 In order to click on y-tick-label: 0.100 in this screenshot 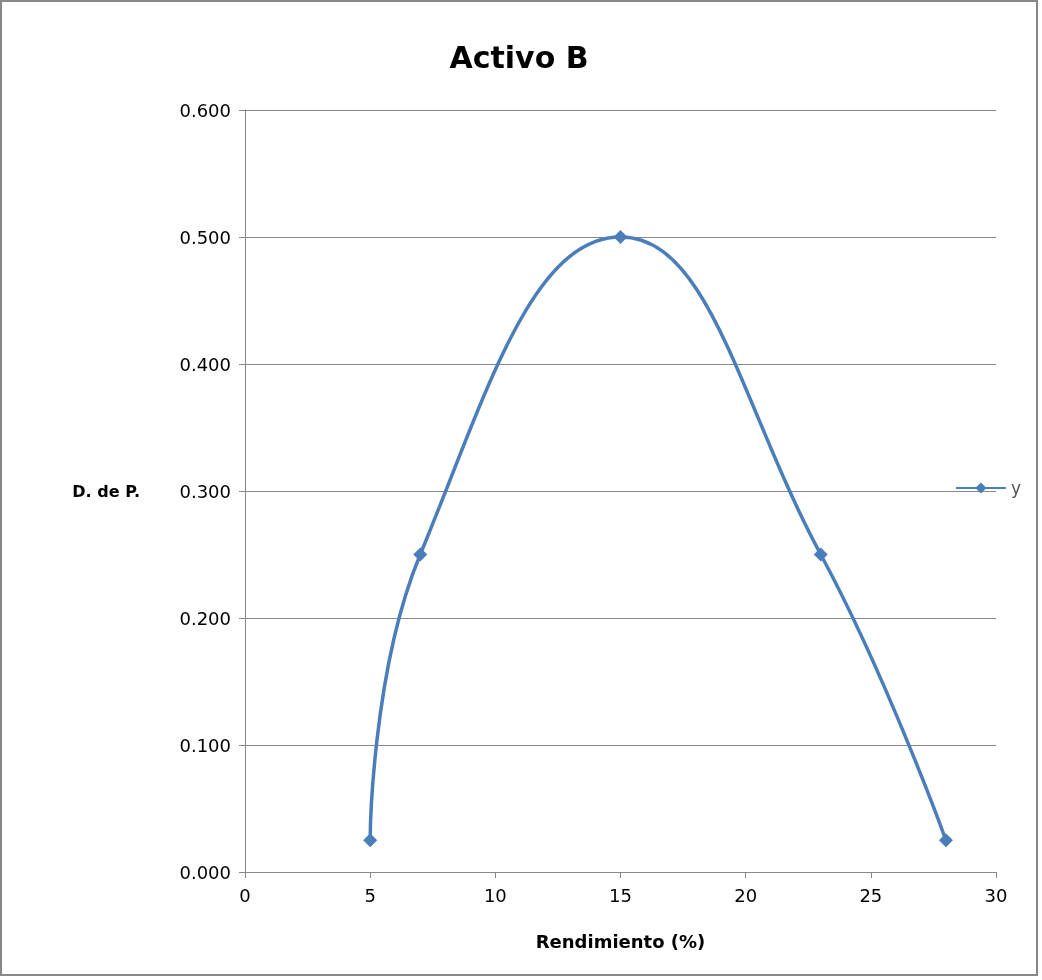, I will do `click(205, 745)`.